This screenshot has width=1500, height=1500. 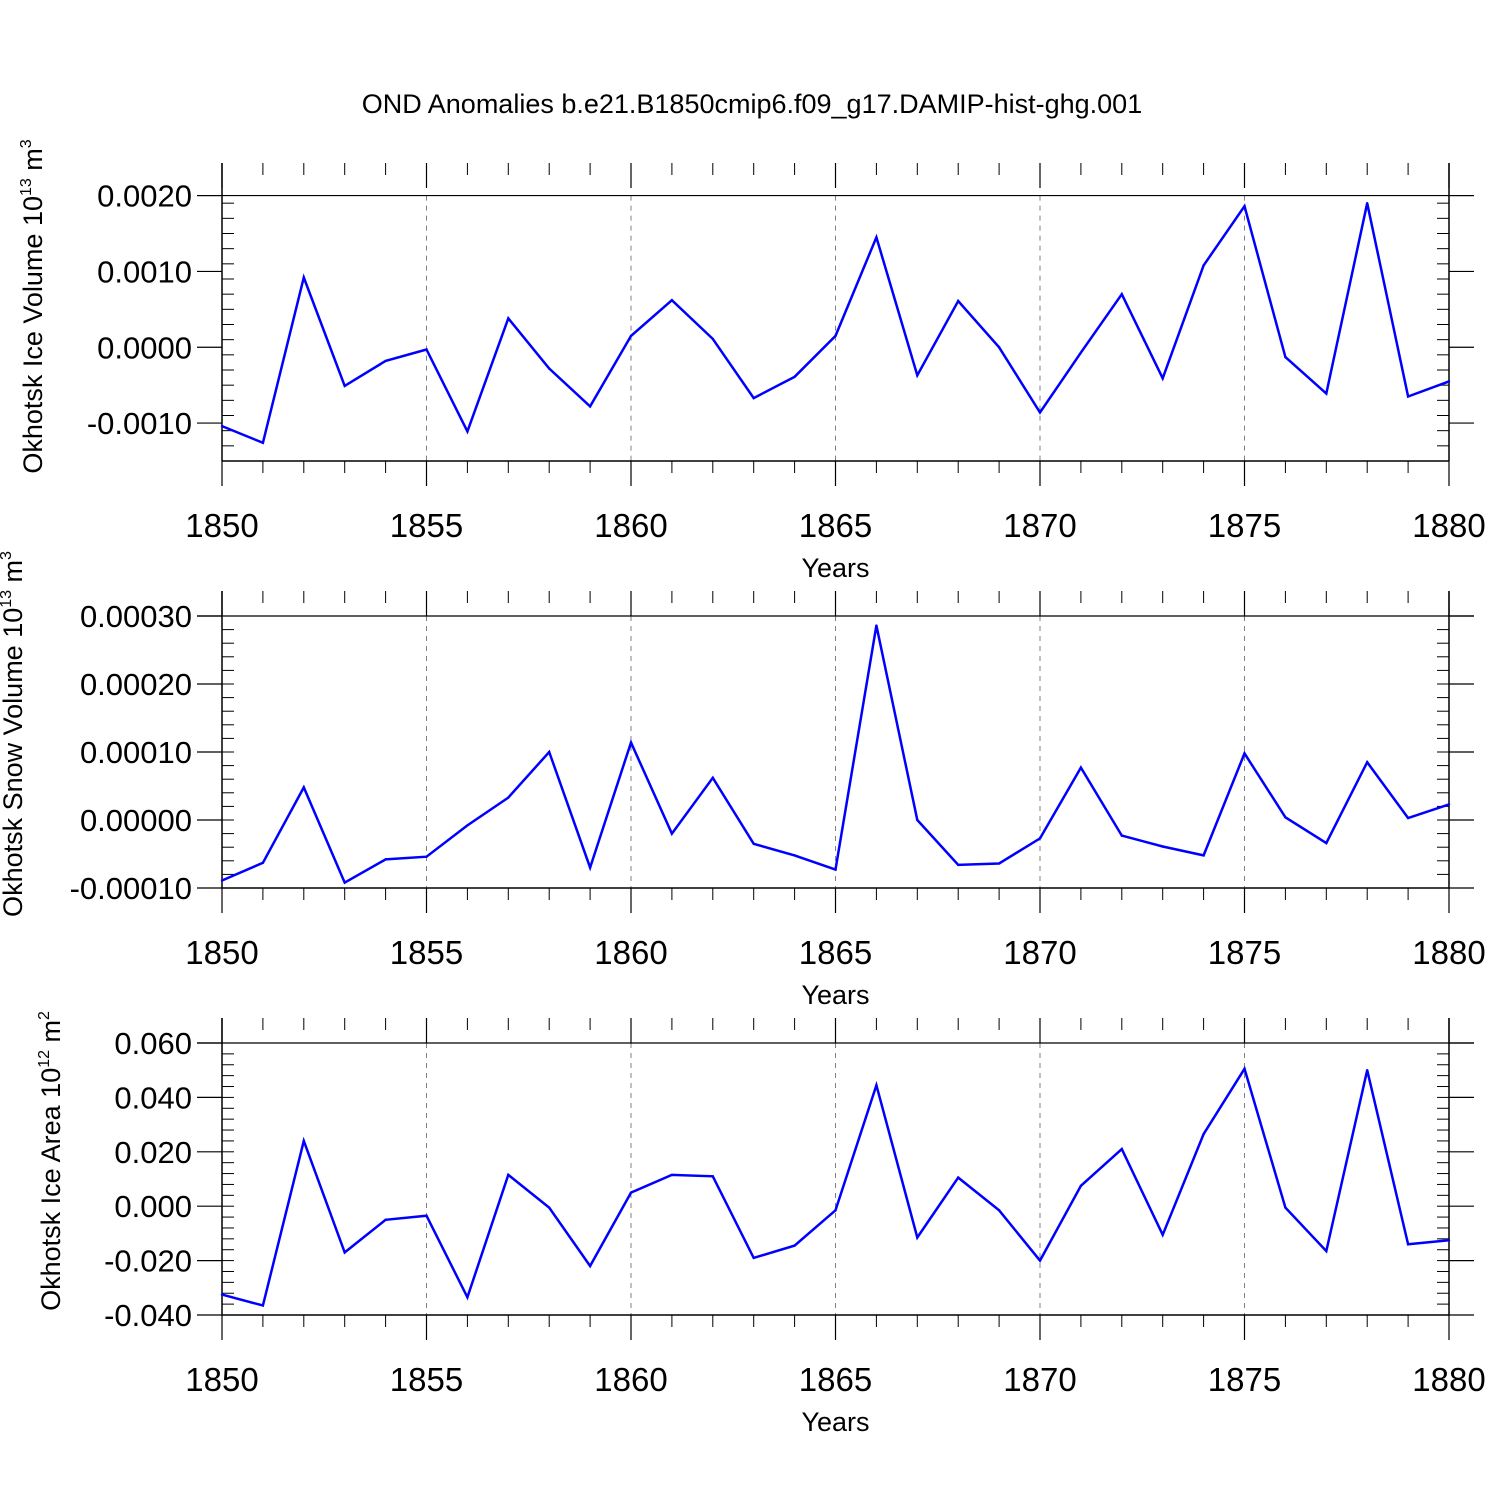 What do you see at coordinates (153, 1097) in the screenshot?
I see `y-tick-label: 0.040` at bounding box center [153, 1097].